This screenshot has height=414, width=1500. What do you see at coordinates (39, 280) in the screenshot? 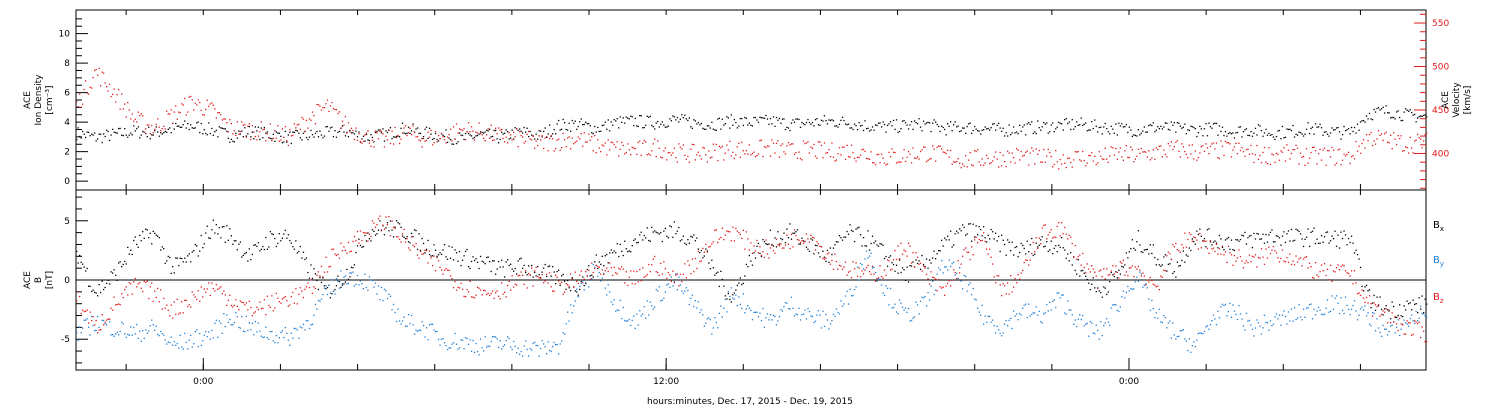
I see `bottom-ylabel-line2: B` at bounding box center [39, 280].